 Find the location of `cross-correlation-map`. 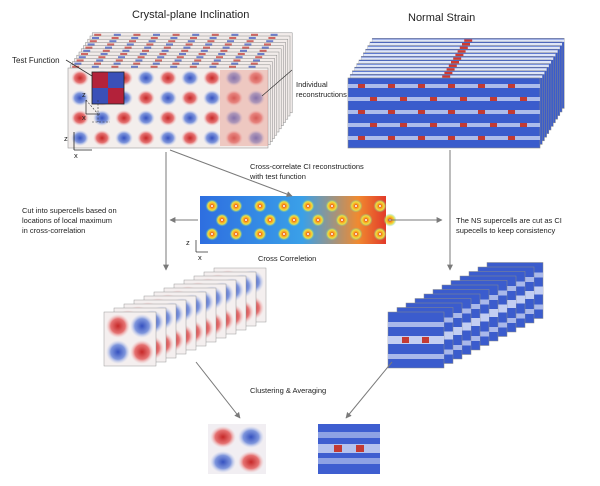

cross-correlation-map is located at coordinates (298, 220).